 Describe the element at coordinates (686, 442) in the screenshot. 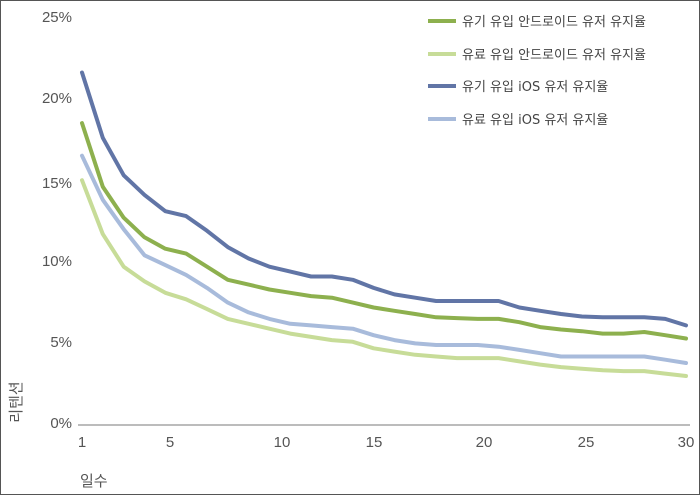

I see `x-tick-label: 30` at that location.